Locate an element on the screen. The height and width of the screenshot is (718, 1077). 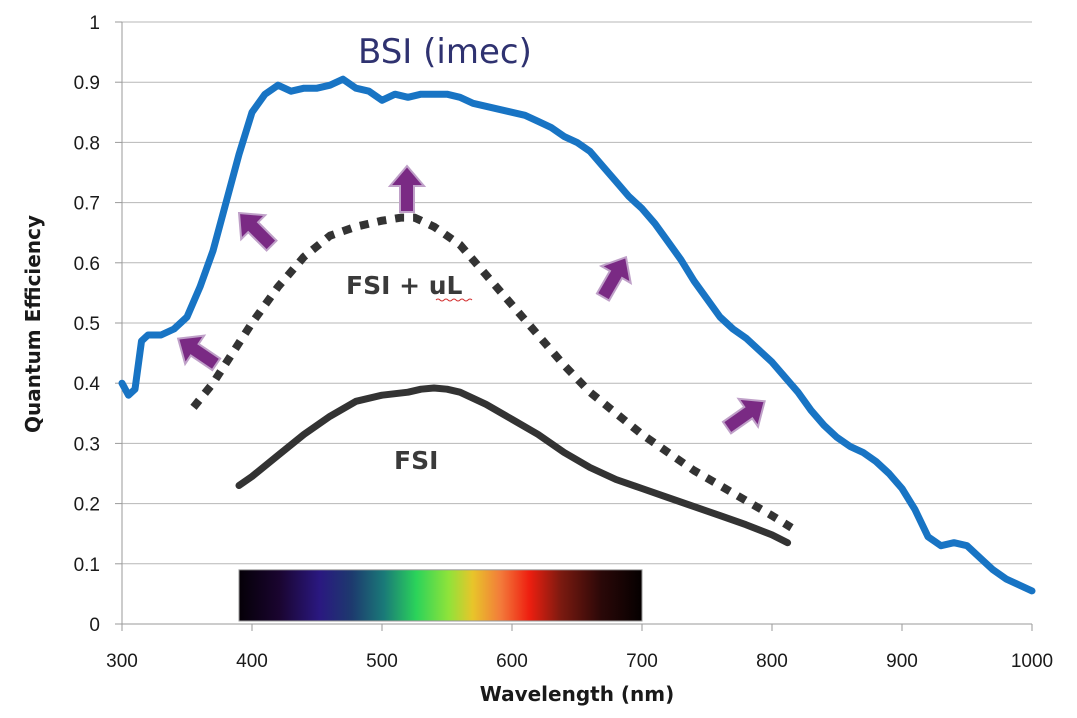
series-label-fsi: FSI is located at coordinates (416, 460).